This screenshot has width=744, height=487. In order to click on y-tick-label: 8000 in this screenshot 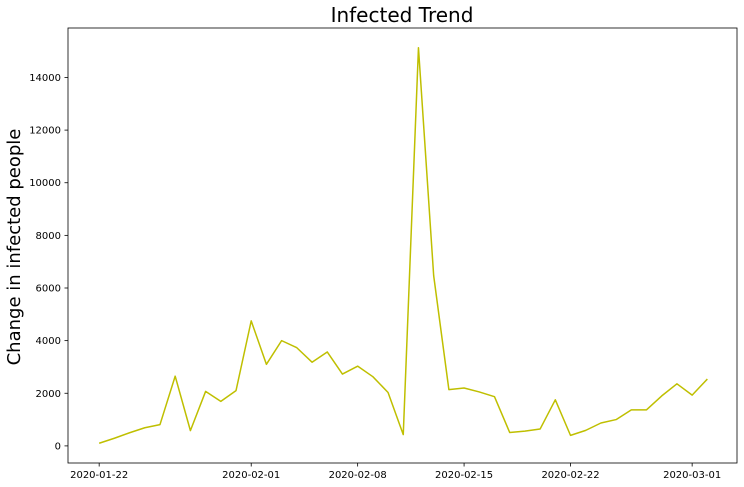, I will do `click(48, 236)`.